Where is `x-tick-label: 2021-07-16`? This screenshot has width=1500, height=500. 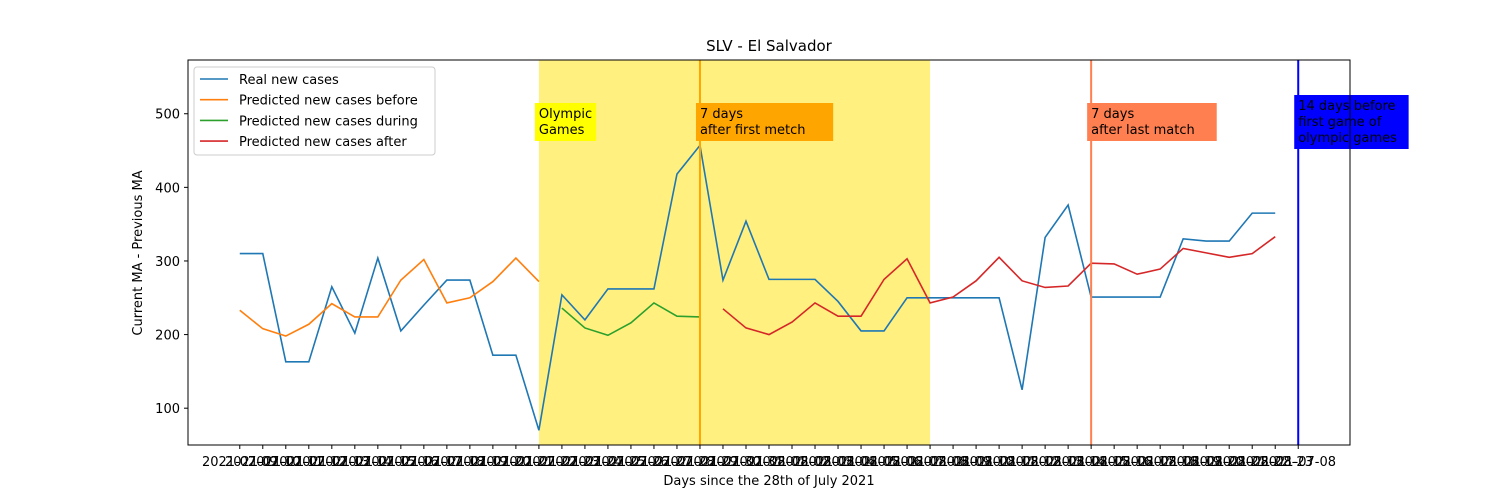 x-tick-label: 2021-07-16 is located at coordinates (401, 462).